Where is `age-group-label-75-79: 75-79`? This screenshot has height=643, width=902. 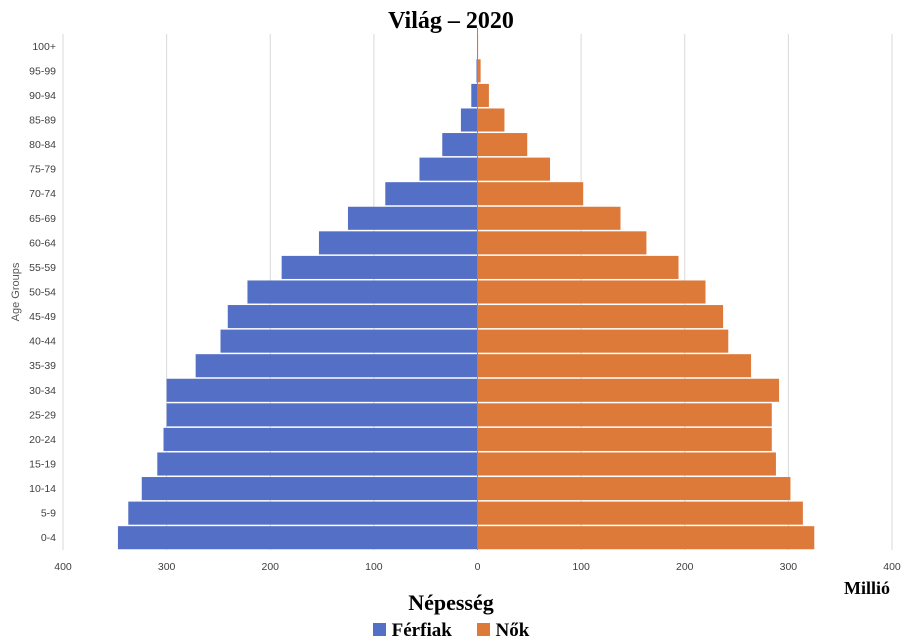 age-group-label-75-79: 75-79 is located at coordinates (42, 170).